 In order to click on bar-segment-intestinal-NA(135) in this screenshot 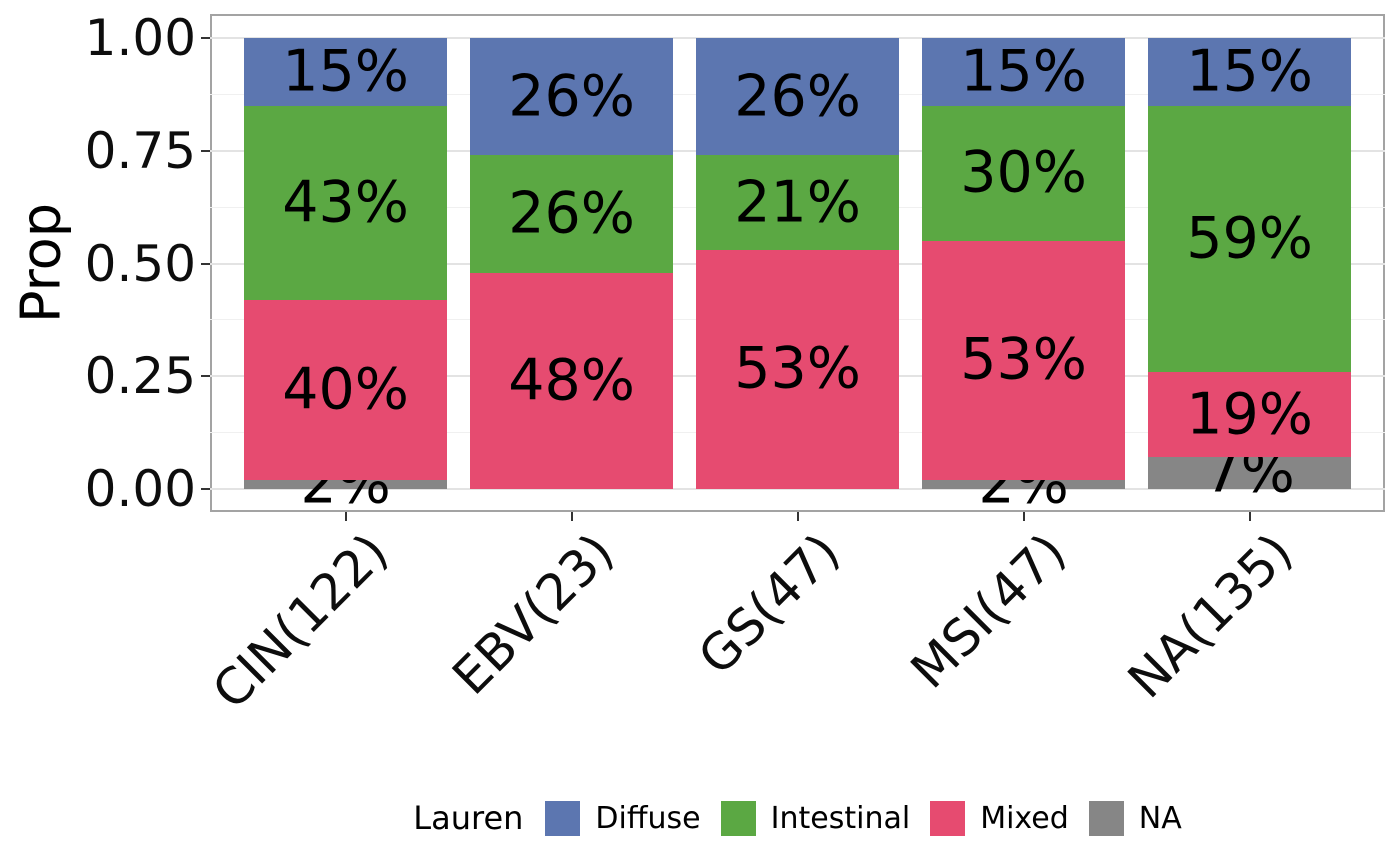, I will do `click(1250, 238)`.